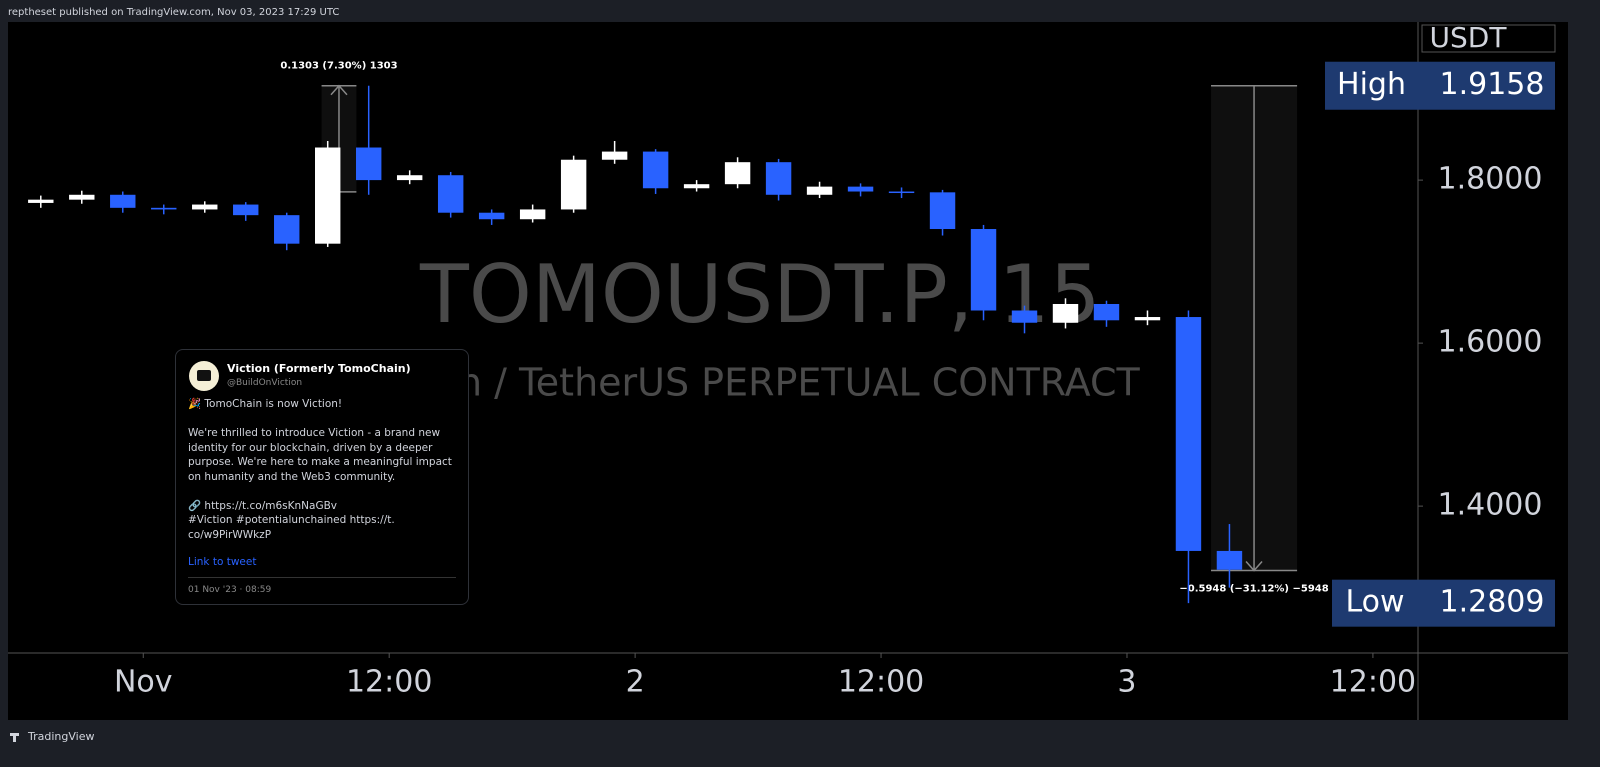  What do you see at coordinates (1490, 342) in the screenshot?
I see `y-tick-label: 1.6000` at bounding box center [1490, 342].